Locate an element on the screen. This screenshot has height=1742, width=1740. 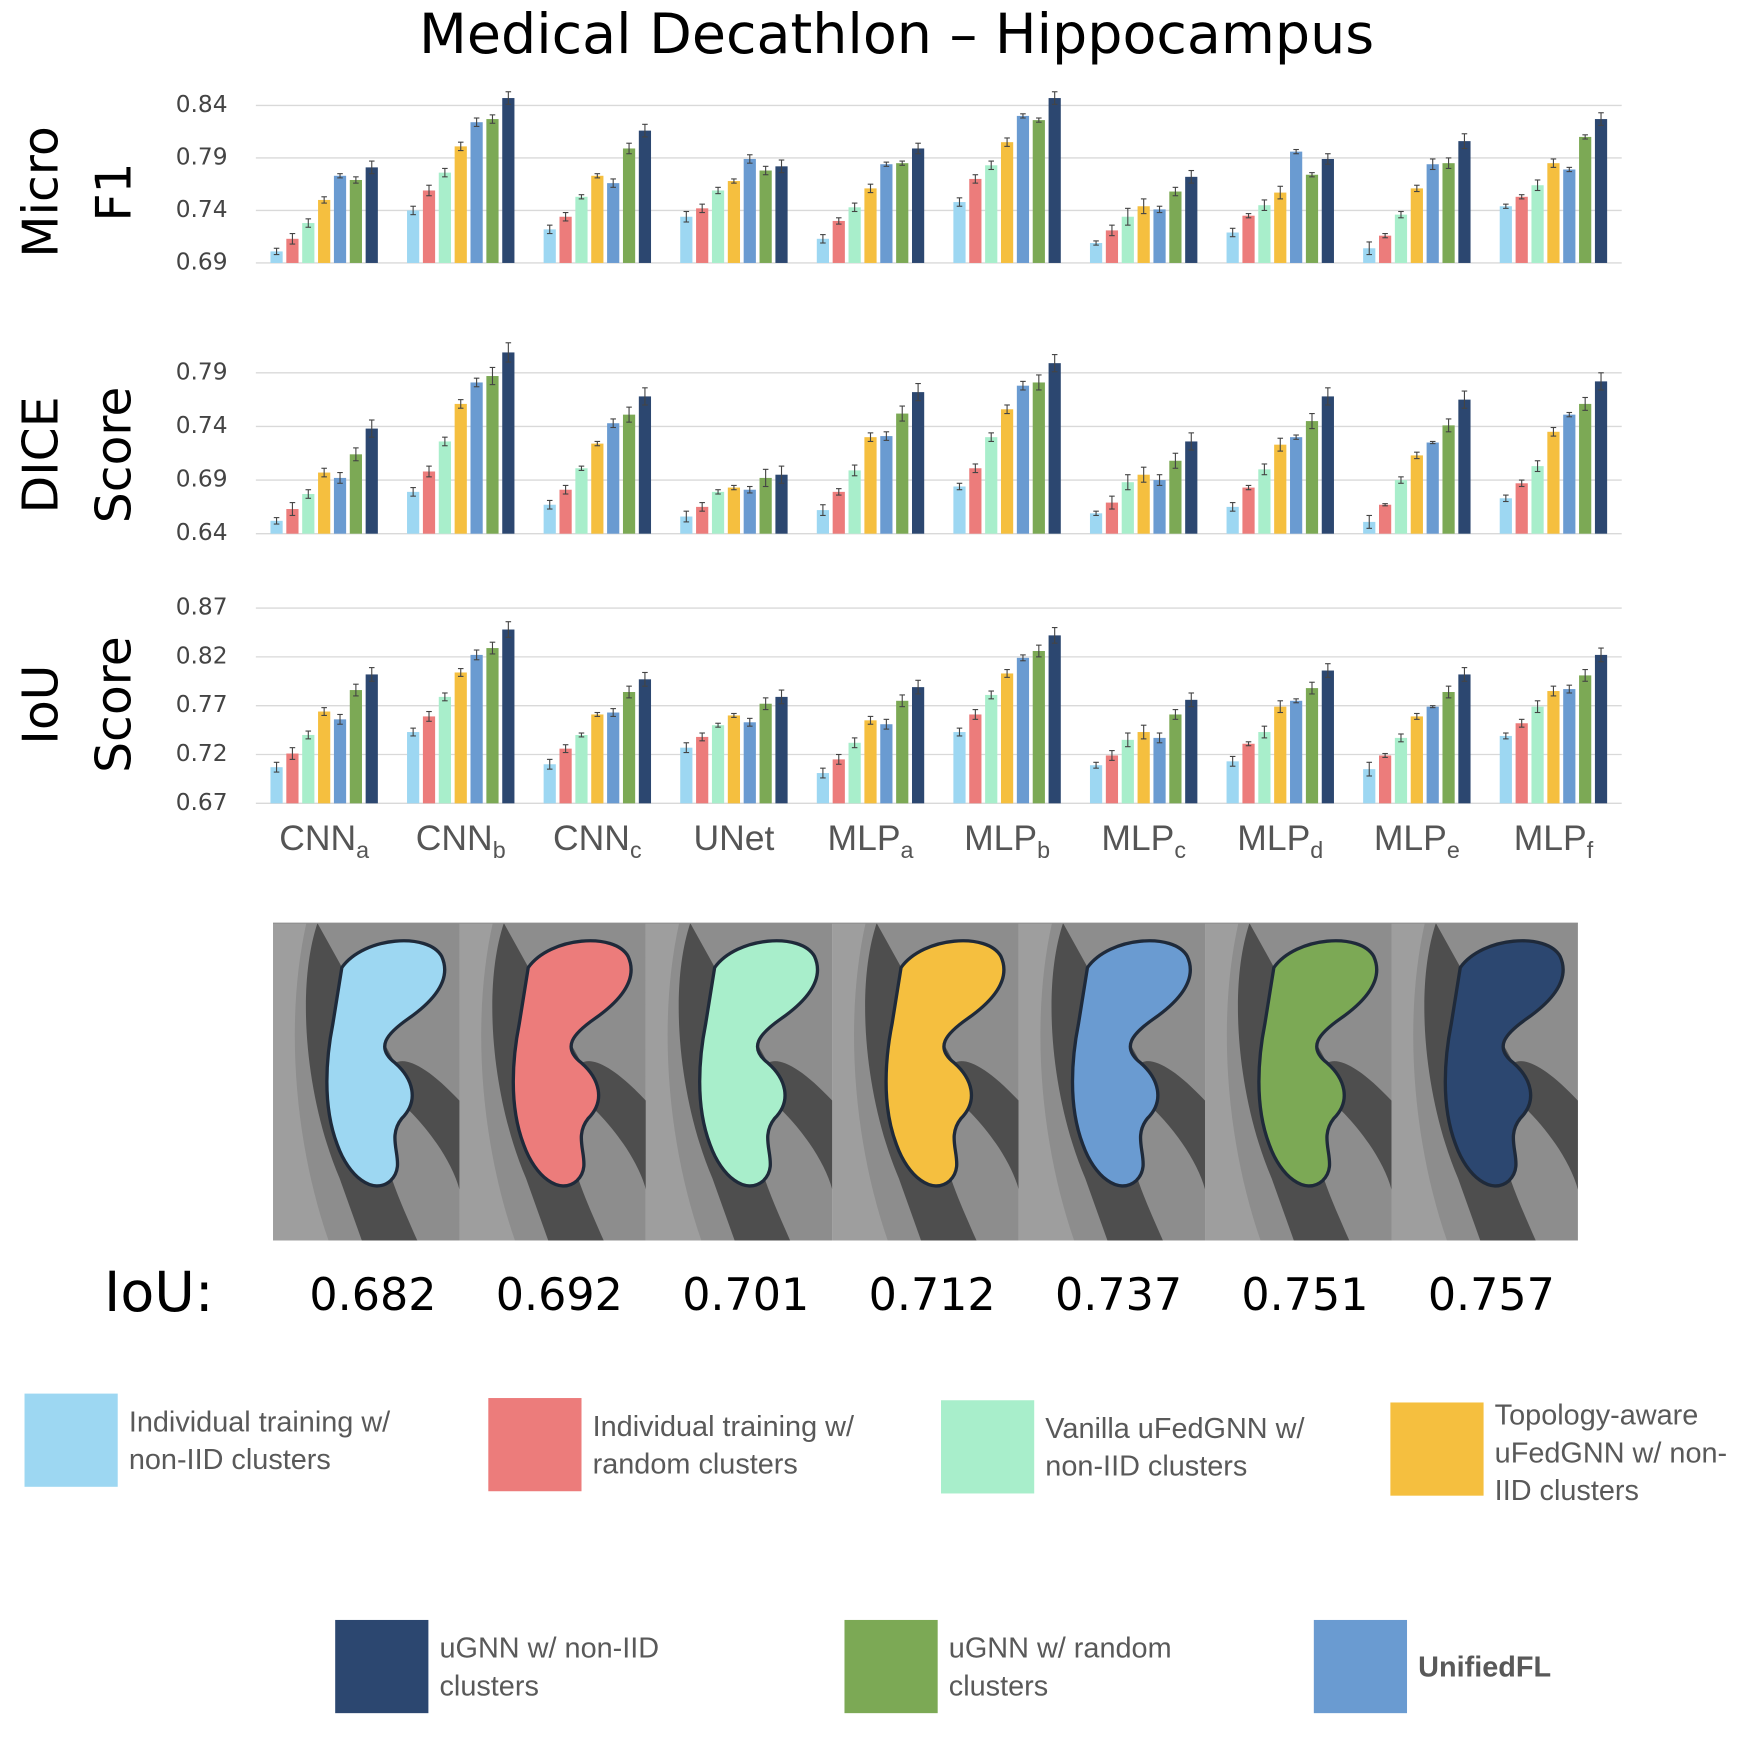
category-subscript: c is located at coordinates (1180, 850).